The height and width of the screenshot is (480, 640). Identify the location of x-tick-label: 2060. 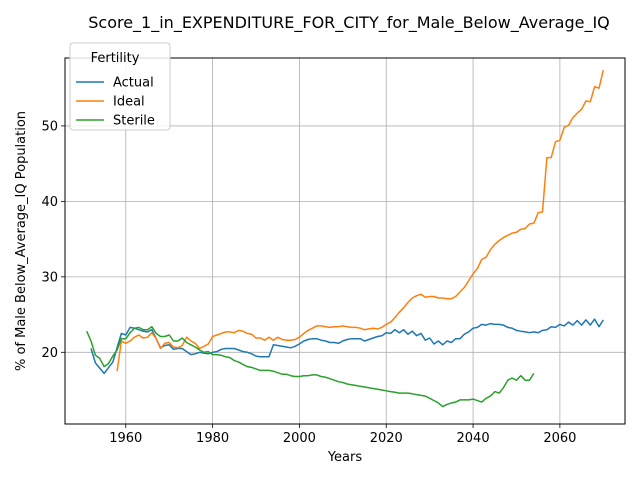
(559, 438).